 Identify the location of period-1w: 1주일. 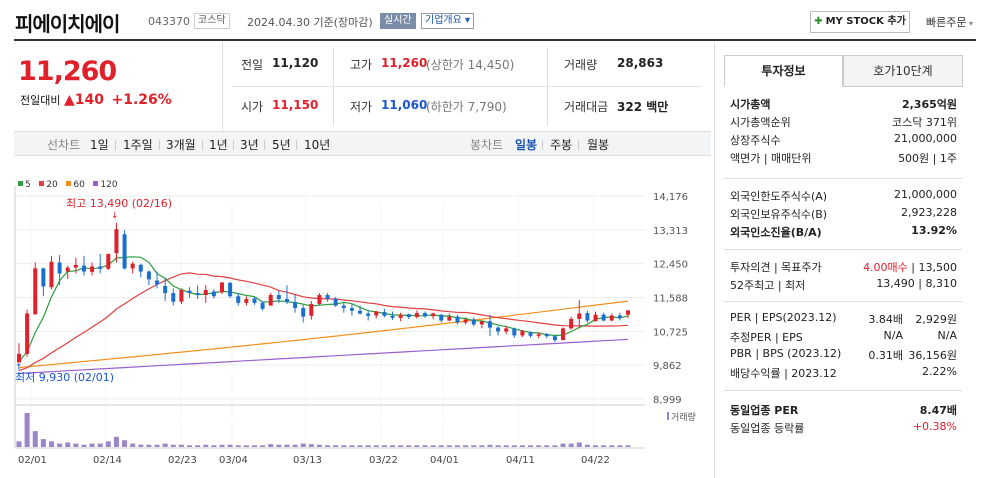
(138, 145).